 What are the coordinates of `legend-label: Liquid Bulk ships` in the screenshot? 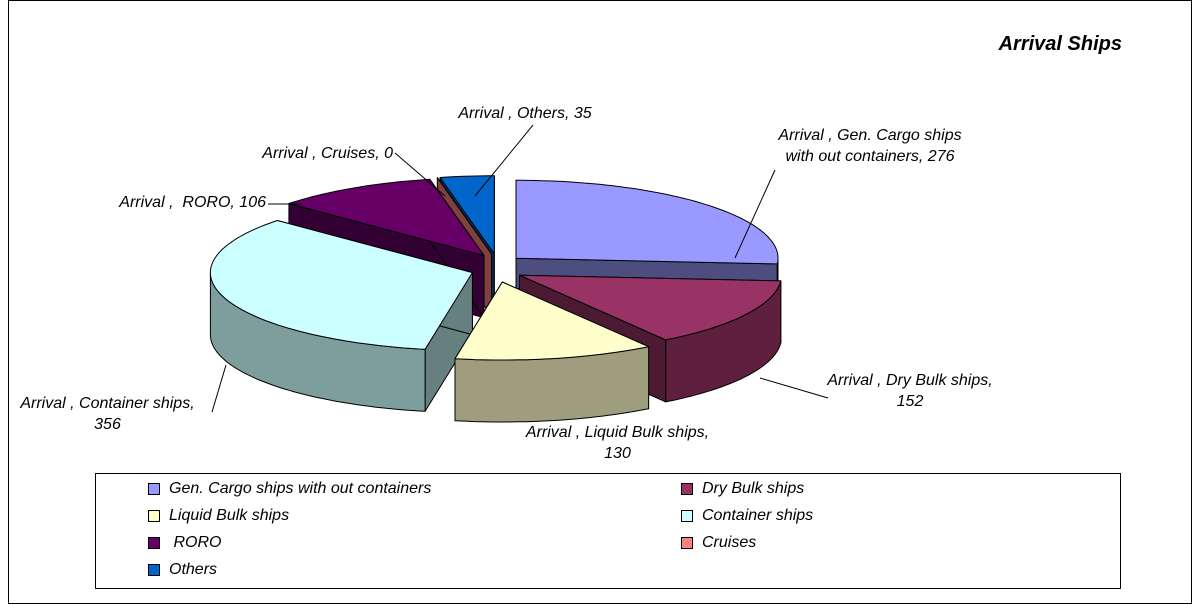 It's located at (229, 515).